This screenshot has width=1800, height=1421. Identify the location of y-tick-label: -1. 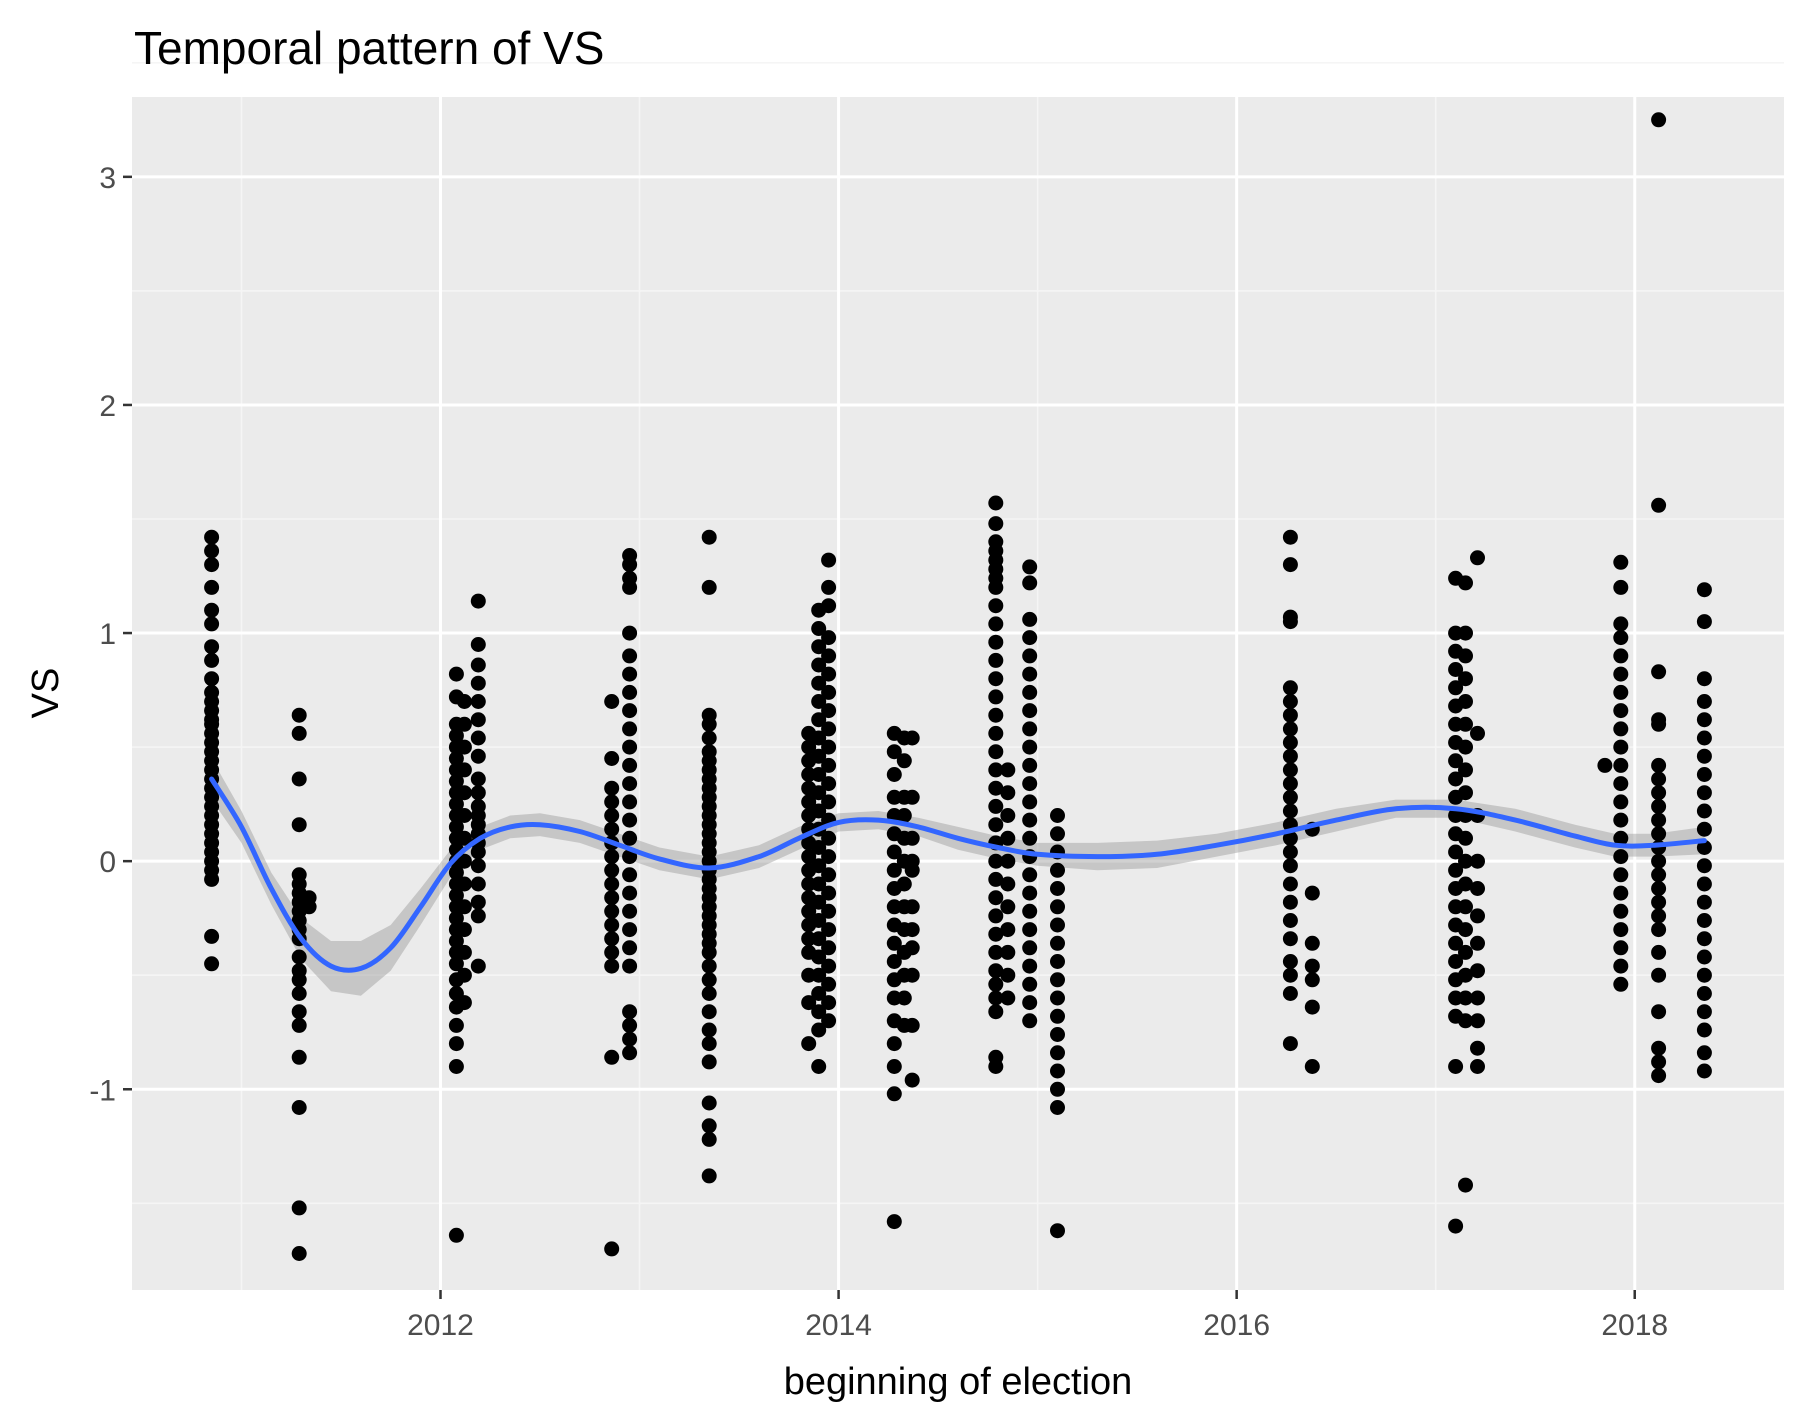
(102, 1090).